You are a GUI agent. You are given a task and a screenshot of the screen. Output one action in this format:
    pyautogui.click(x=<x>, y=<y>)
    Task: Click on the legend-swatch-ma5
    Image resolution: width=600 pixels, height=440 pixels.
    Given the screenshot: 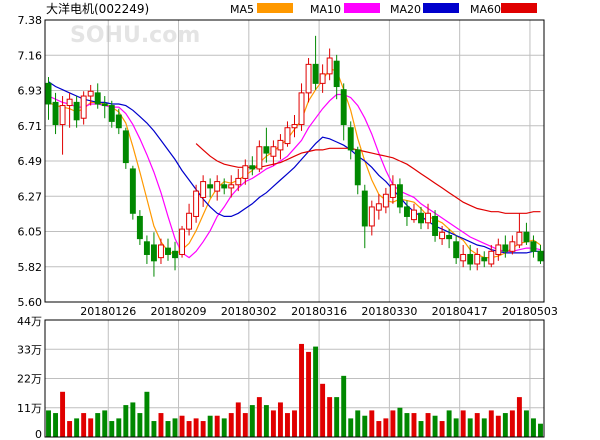 What is the action you would take?
    pyautogui.click(x=275, y=8)
    